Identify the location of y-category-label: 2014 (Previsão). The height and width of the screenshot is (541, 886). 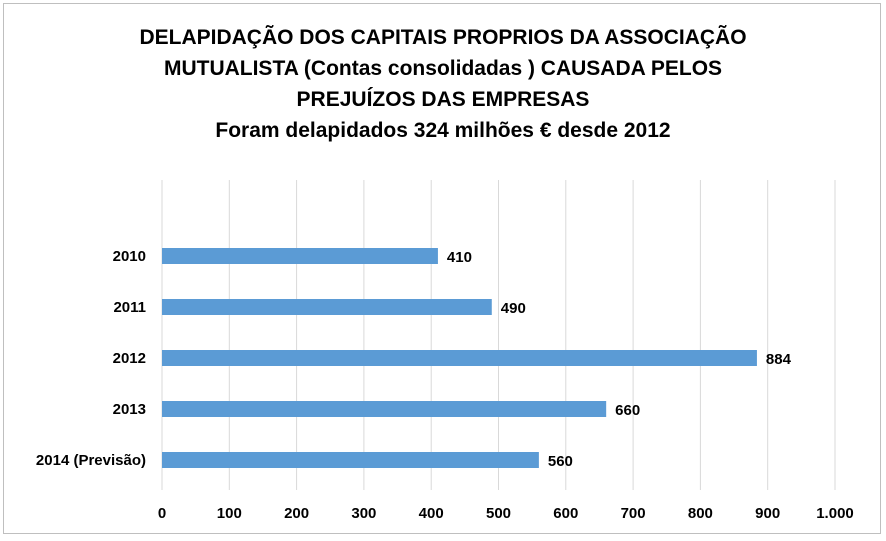
(91, 460).